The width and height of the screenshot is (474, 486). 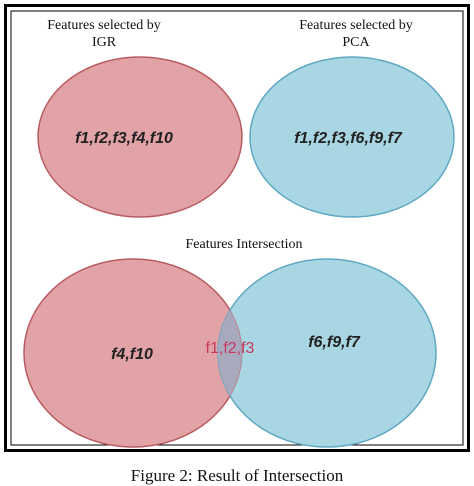 What do you see at coordinates (104, 42) in the screenshot?
I see `igr-title-line-2: IGR` at bounding box center [104, 42].